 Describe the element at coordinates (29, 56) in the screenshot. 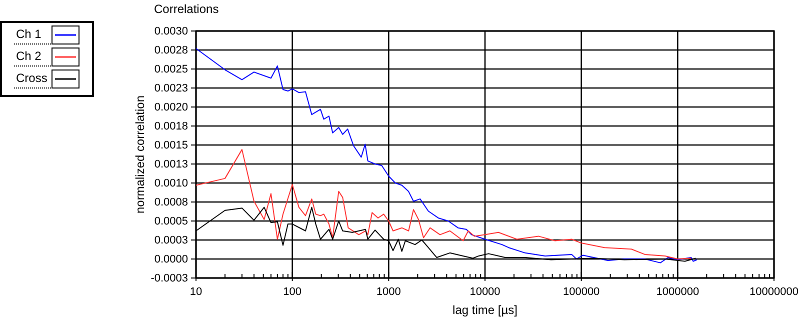

I see `legend-label: Ch 2` at that location.